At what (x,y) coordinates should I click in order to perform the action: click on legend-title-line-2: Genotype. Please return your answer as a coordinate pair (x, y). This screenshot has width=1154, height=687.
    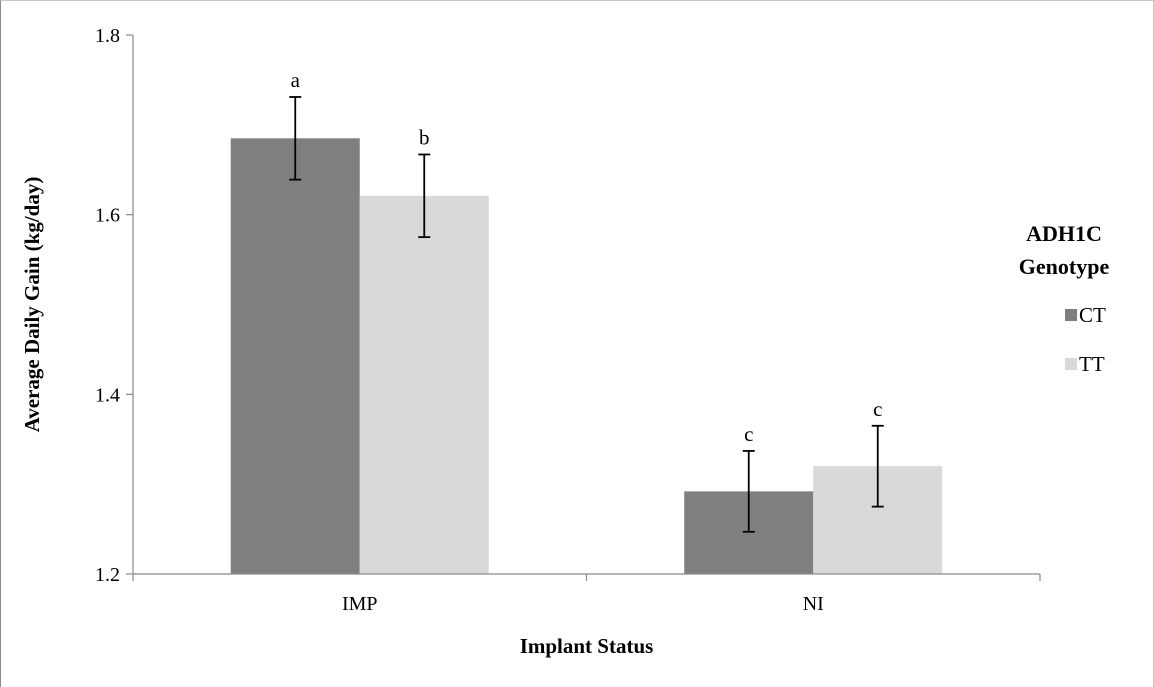
    Looking at the image, I should click on (1064, 266).